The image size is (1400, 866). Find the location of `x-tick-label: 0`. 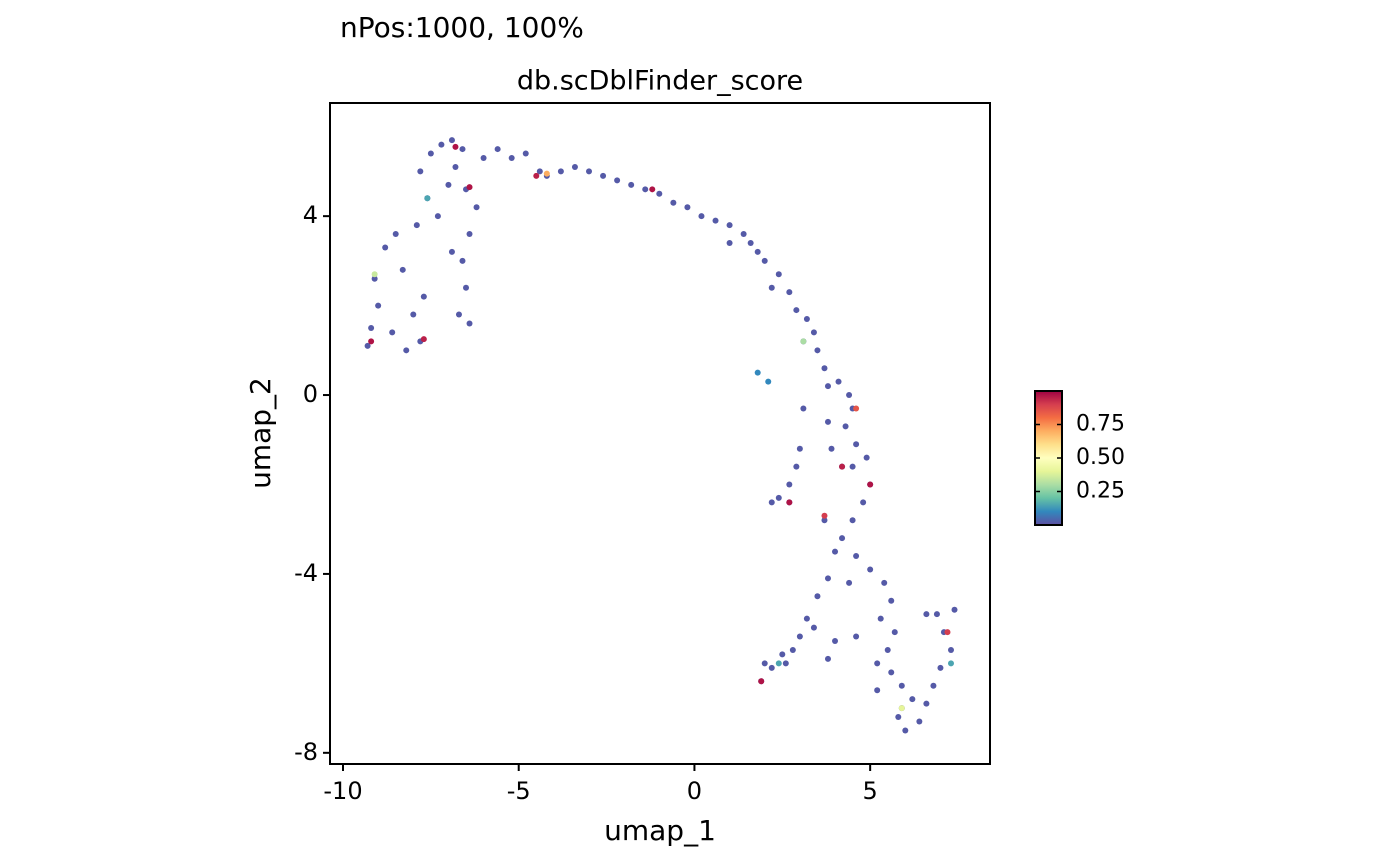

x-tick-label: 0 is located at coordinates (694, 791).